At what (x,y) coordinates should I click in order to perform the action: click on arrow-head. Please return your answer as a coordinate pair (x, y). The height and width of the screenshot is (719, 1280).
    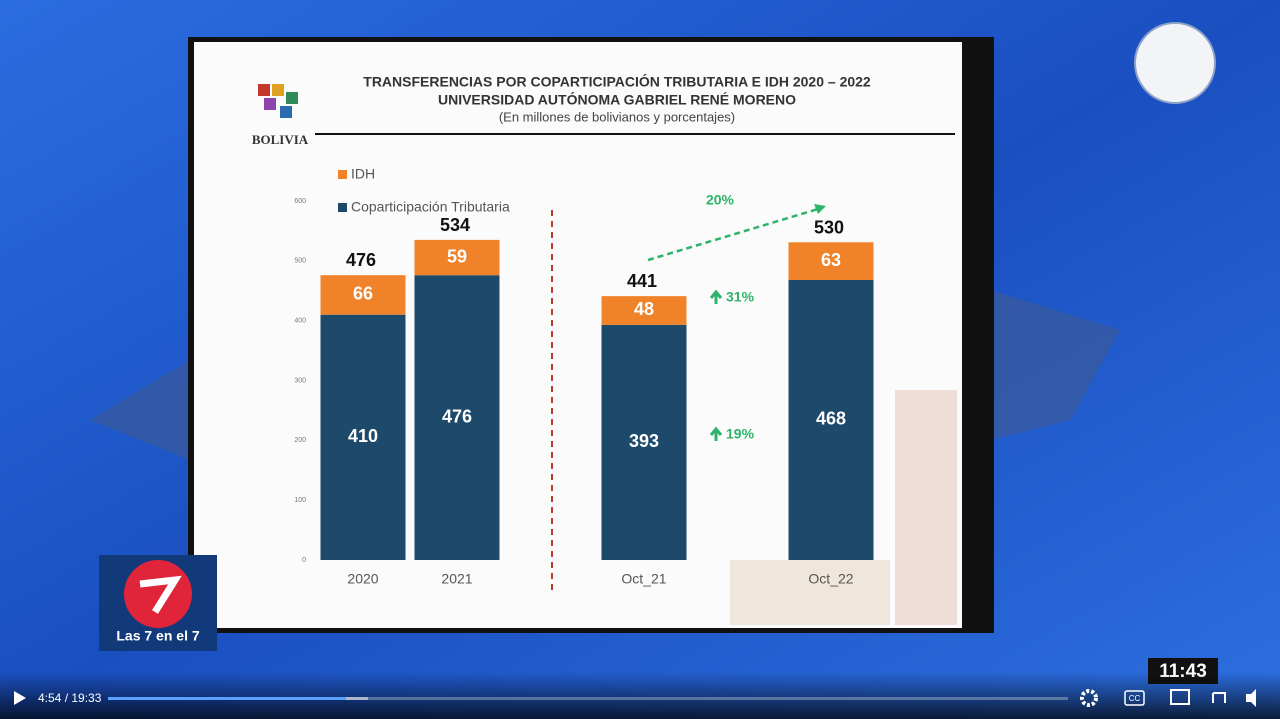
    Looking at the image, I should click on (820, 209).